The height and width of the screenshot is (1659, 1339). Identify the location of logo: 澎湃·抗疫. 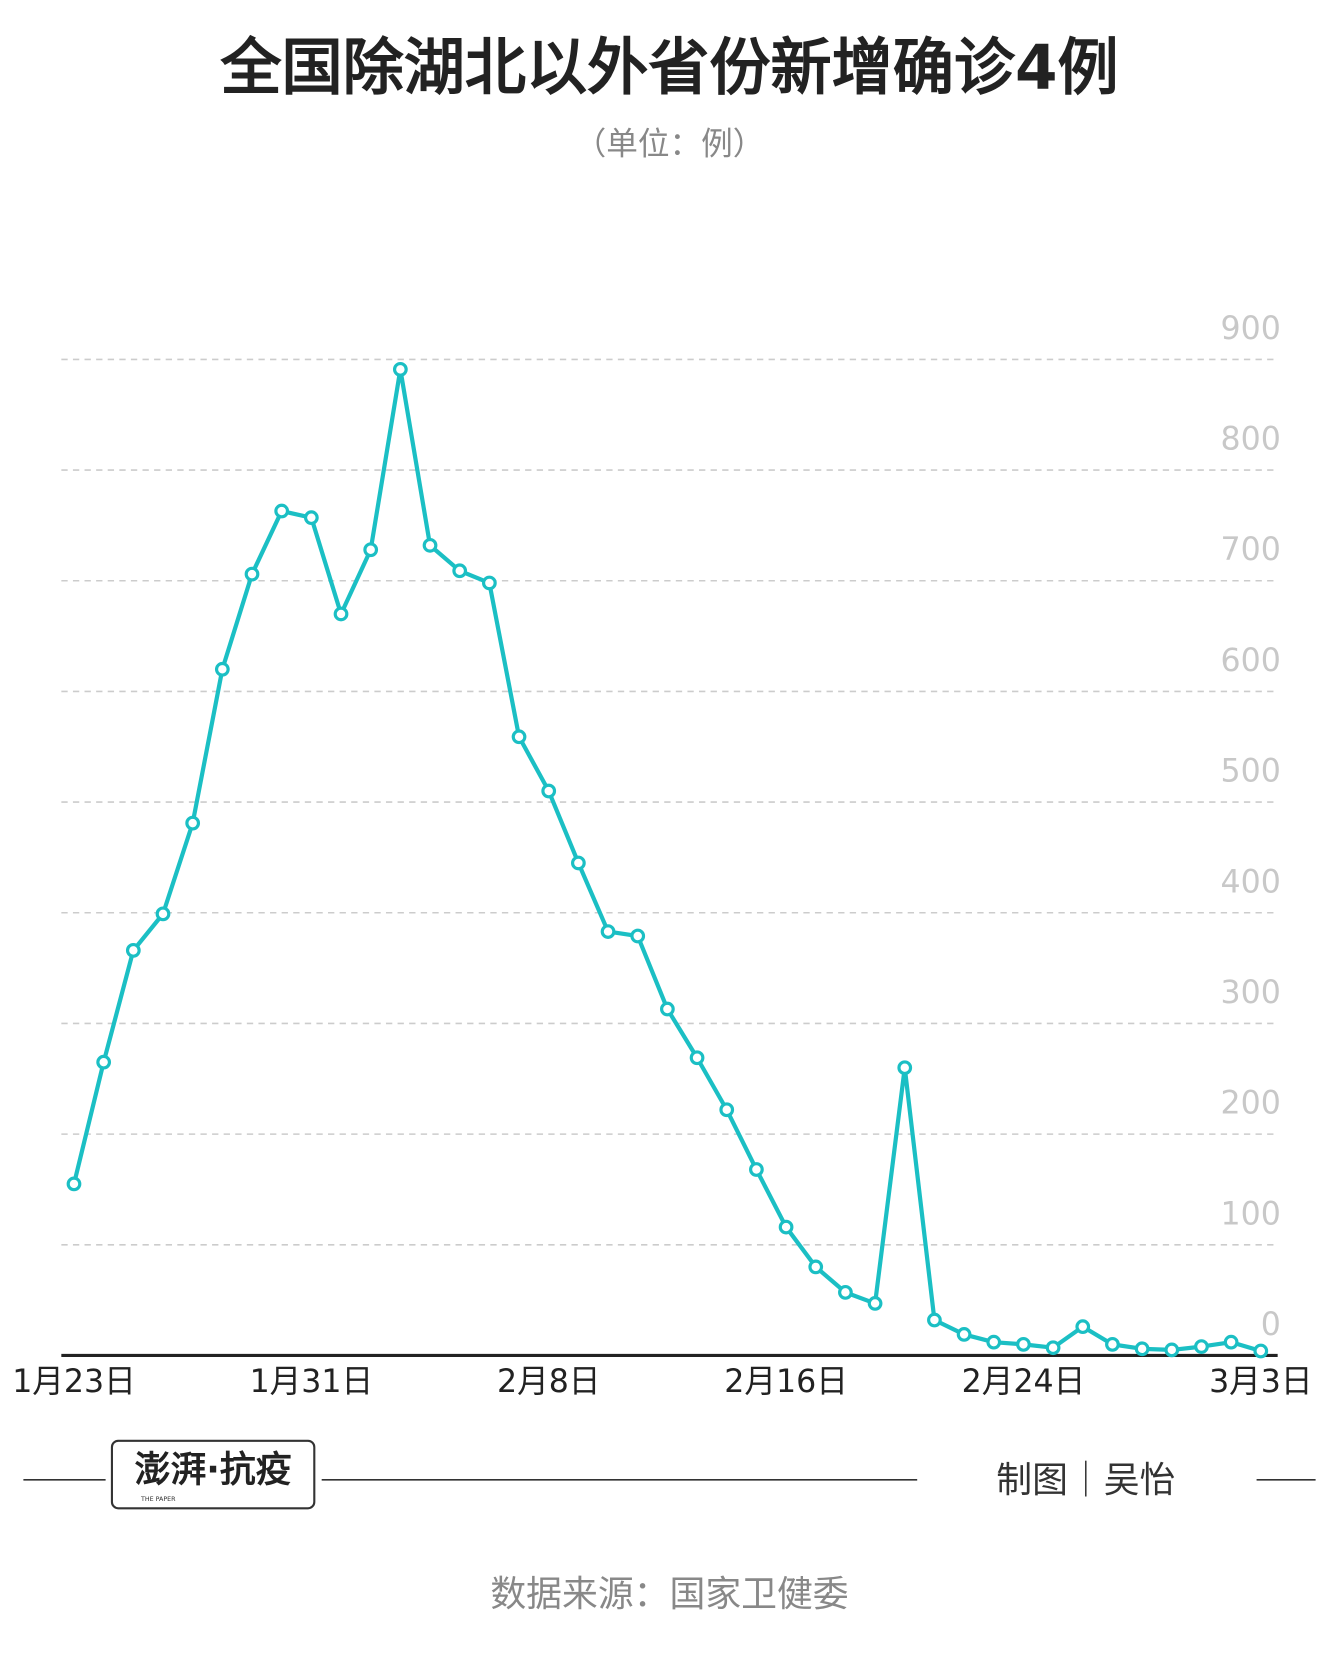
(213, 1469).